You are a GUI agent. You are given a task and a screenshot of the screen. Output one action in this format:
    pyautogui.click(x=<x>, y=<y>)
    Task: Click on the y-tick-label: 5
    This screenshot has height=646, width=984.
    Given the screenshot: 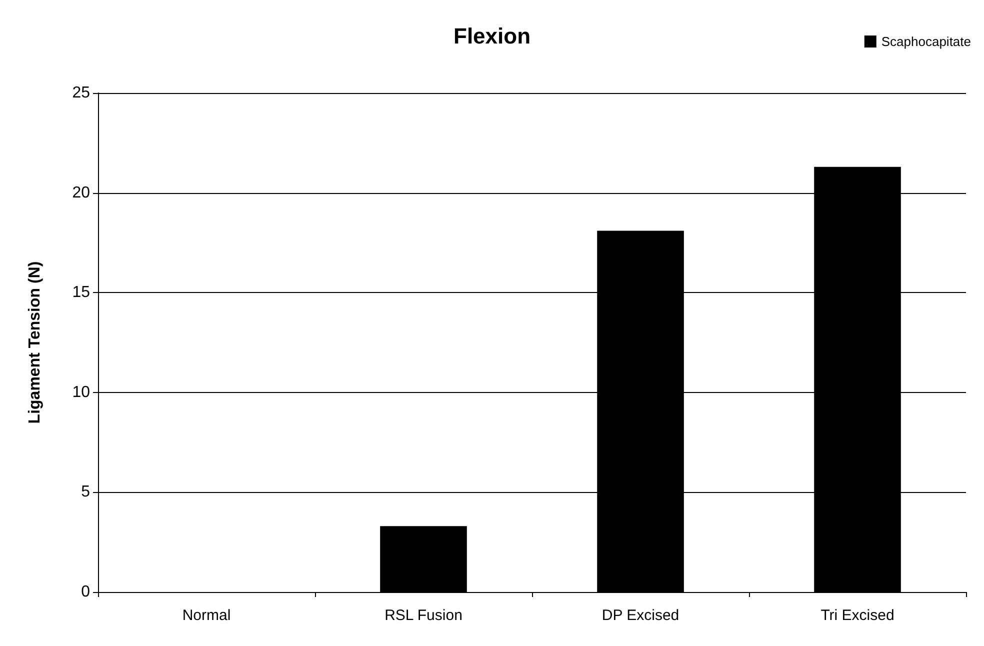 What is the action you would take?
    pyautogui.click(x=85, y=492)
    